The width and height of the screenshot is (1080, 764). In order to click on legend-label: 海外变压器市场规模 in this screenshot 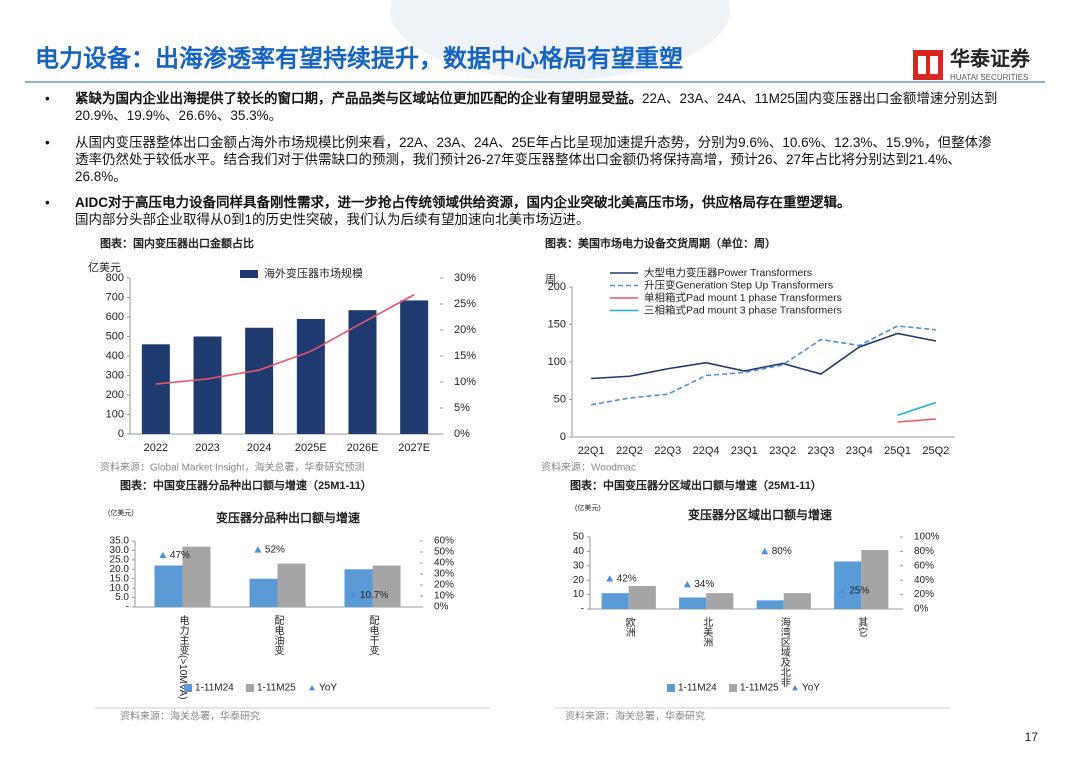, I will do `click(313, 273)`.